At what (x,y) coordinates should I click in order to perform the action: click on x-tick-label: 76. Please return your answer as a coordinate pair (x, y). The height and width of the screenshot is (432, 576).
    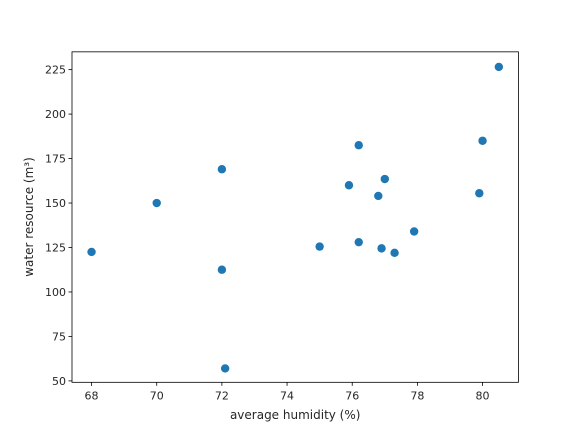
    Looking at the image, I should click on (352, 395).